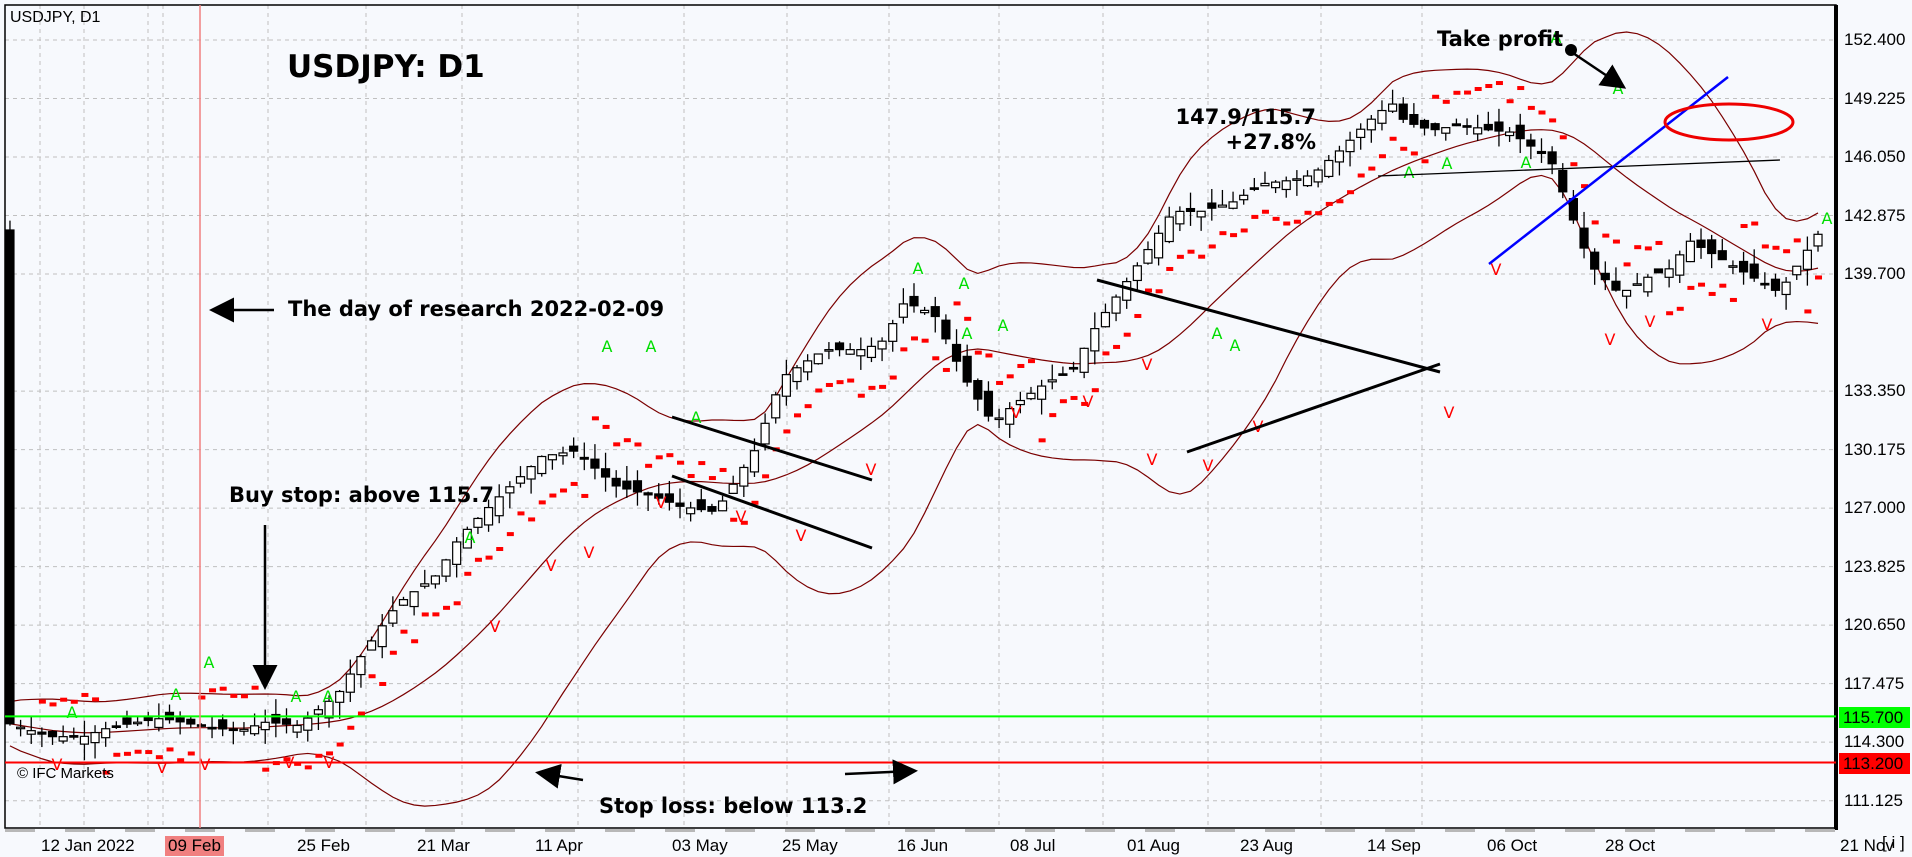 The image size is (1912, 857). I want to click on ratio-line-2: +27.8%, so click(1270, 142).